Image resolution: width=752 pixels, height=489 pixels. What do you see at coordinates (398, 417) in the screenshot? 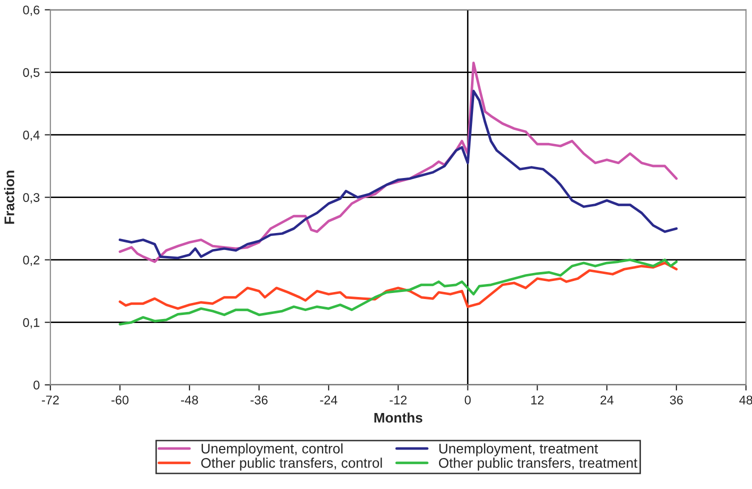
I see `x-axis-title: Months` at bounding box center [398, 417].